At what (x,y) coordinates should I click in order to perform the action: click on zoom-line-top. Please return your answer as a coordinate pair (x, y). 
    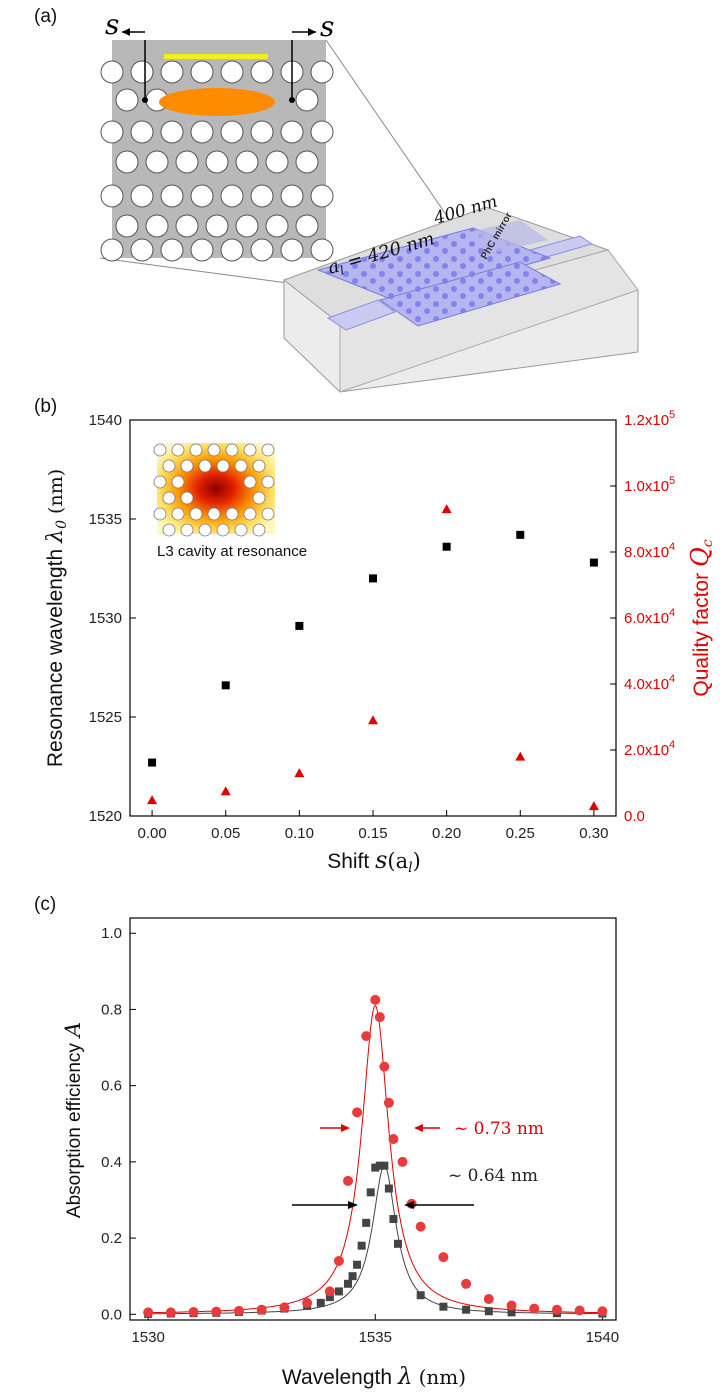
    Looking at the image, I should click on (393, 137).